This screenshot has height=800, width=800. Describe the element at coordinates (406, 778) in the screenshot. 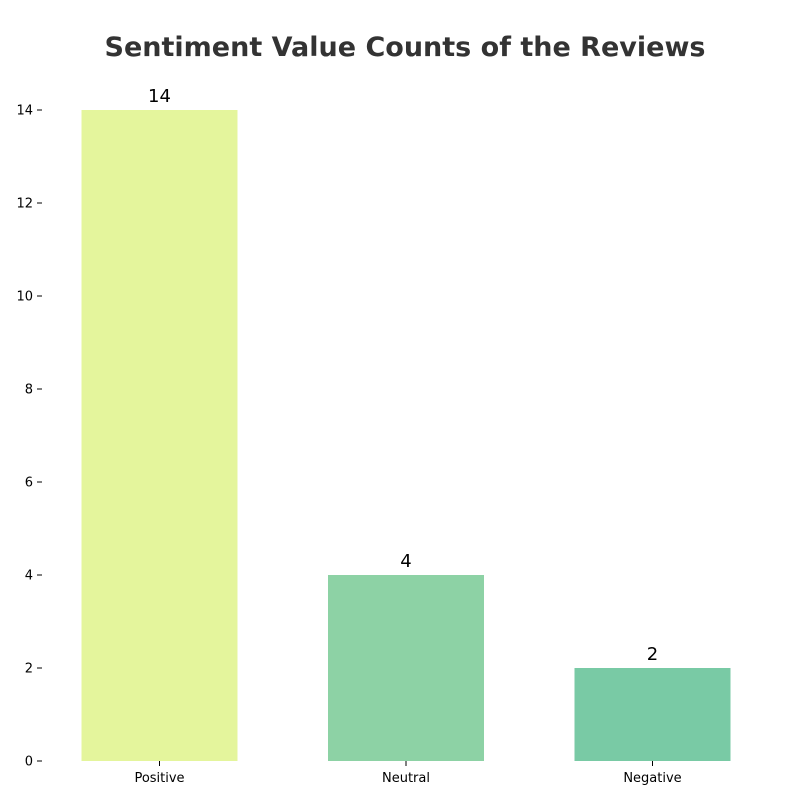

I see `x-tick-label-neutral: Neutral` at that location.